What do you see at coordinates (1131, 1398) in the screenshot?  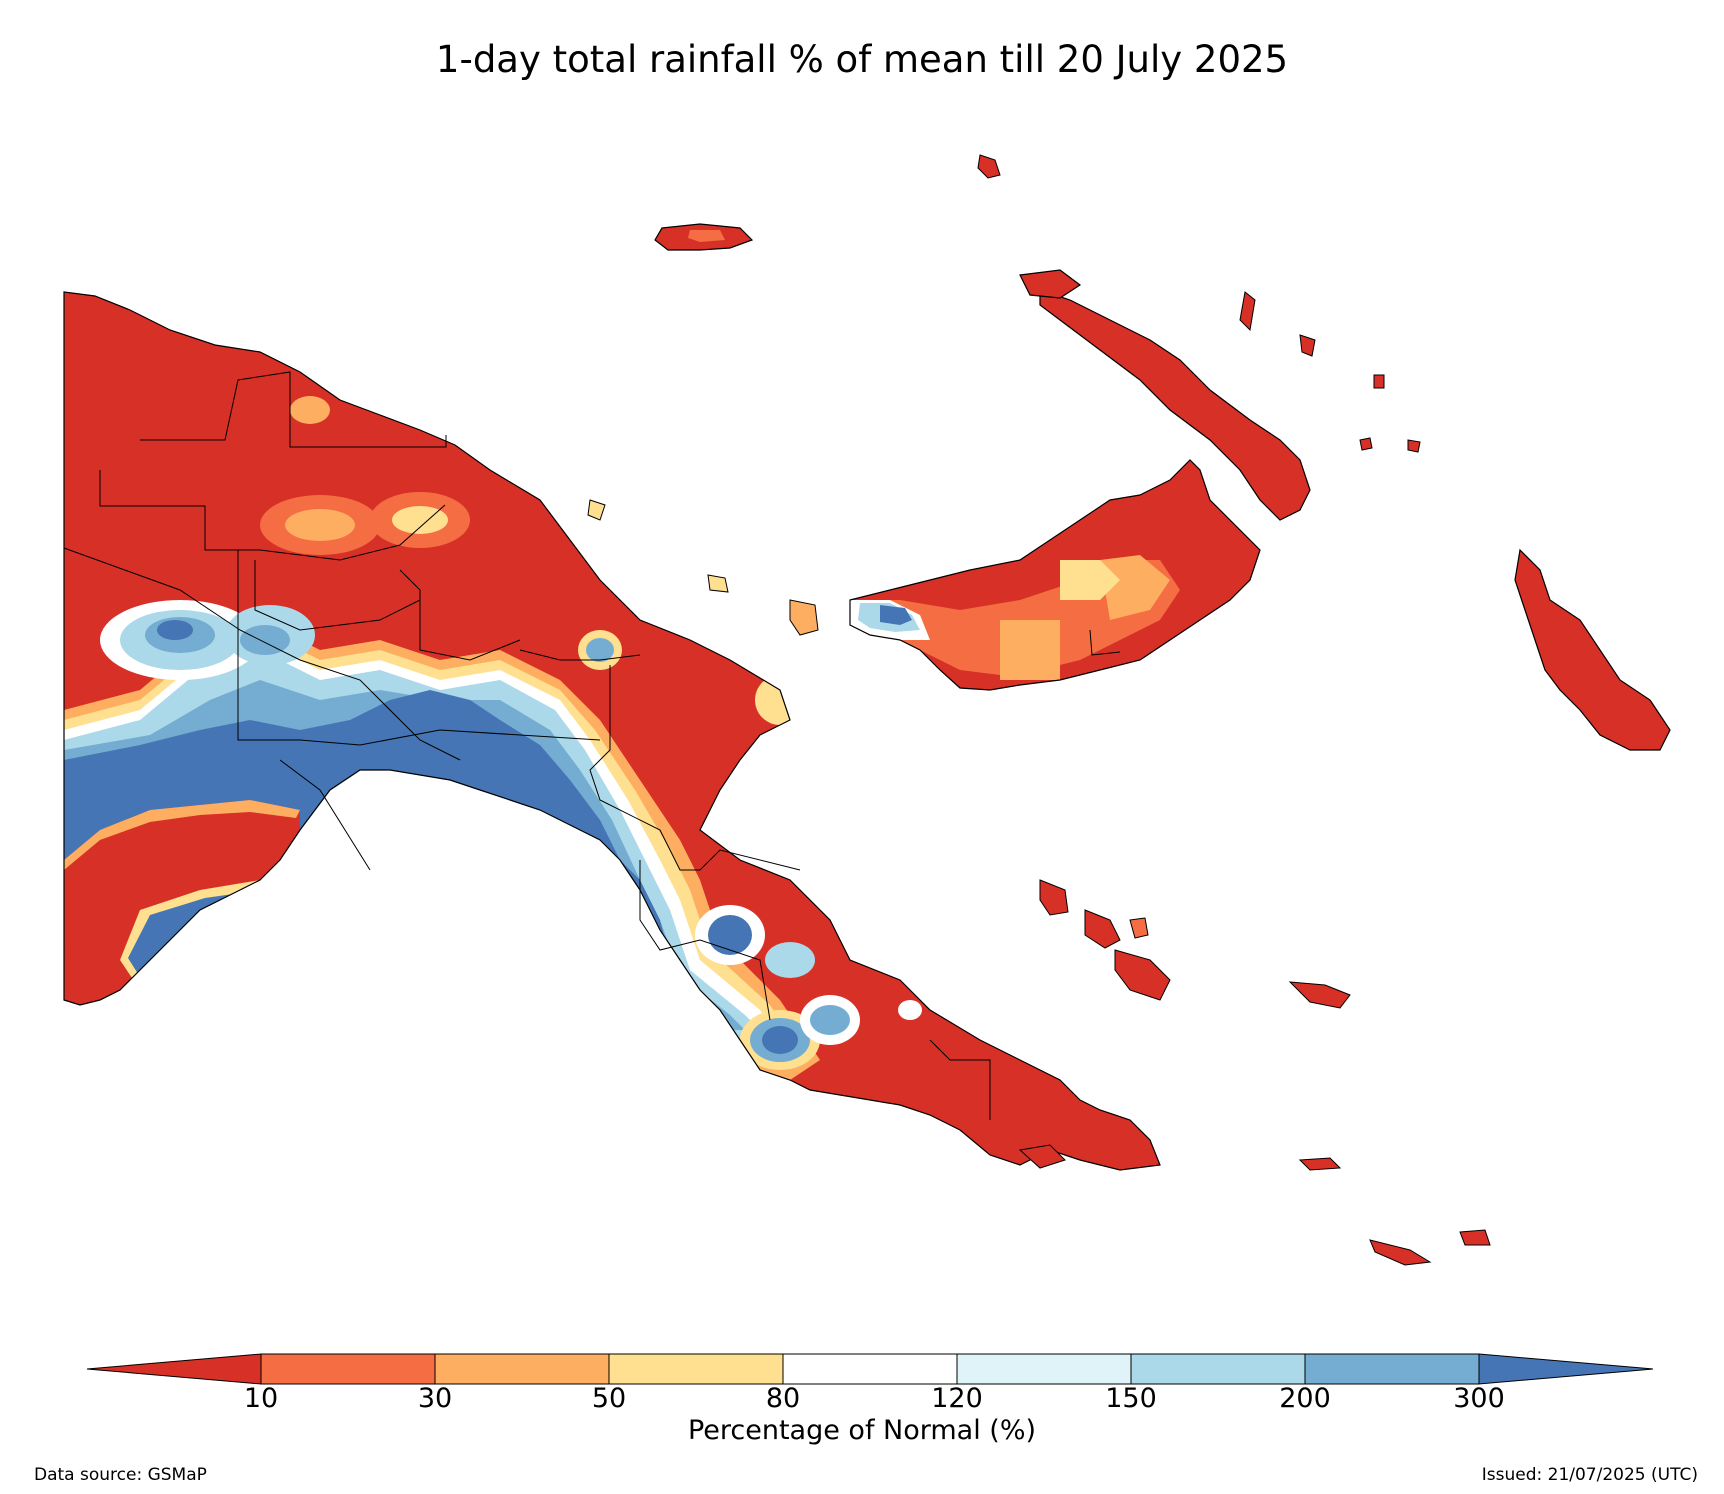 I see `colorbar-tick-150: 150` at bounding box center [1131, 1398].